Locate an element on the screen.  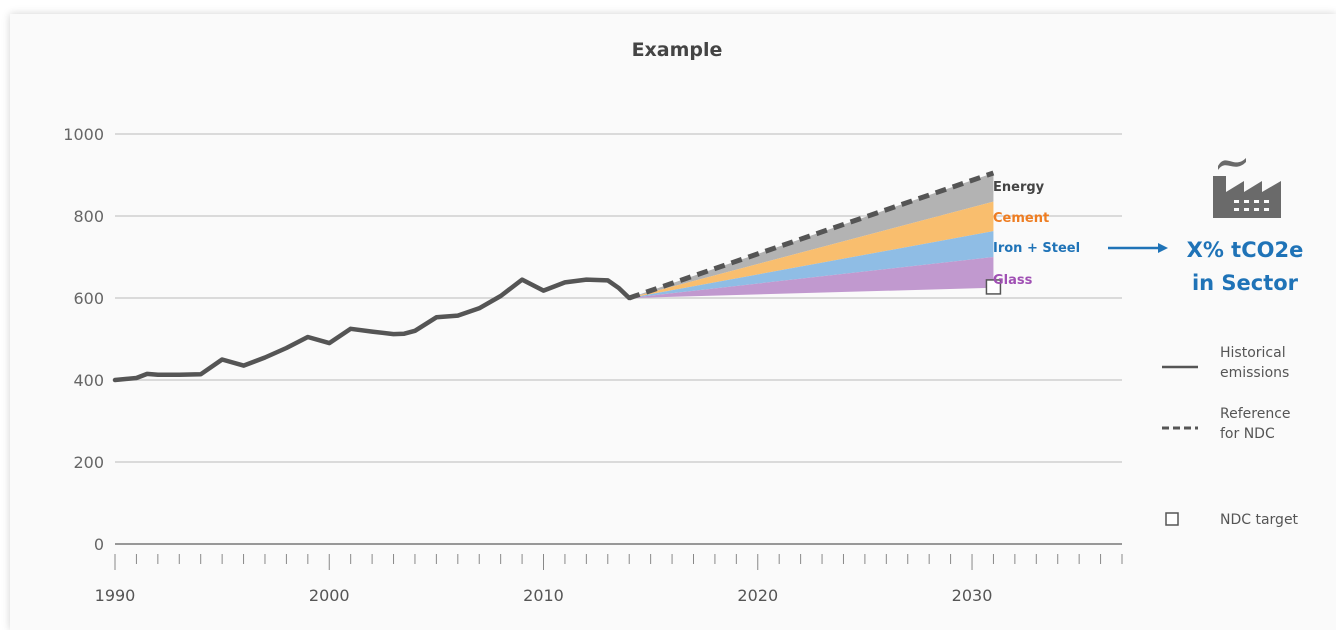
band-energy is located at coordinates (811, 235).